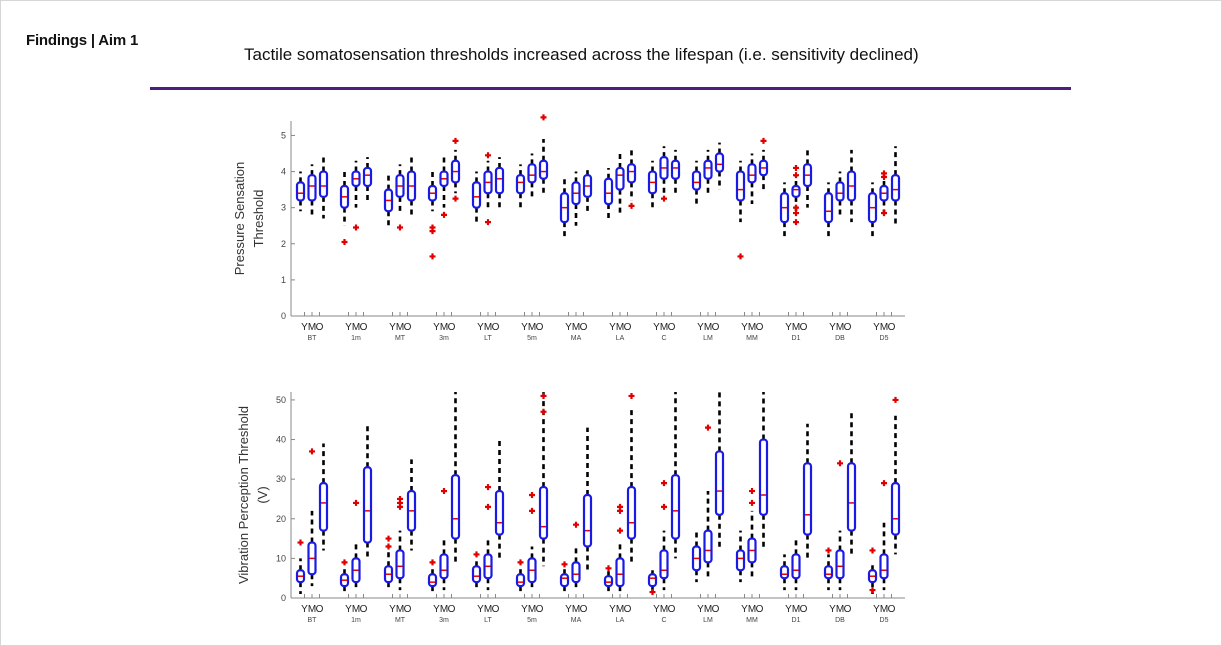 The width and height of the screenshot is (1222, 646). Describe the element at coordinates (752, 338) in the screenshot. I see `x-group-label: MM` at that location.